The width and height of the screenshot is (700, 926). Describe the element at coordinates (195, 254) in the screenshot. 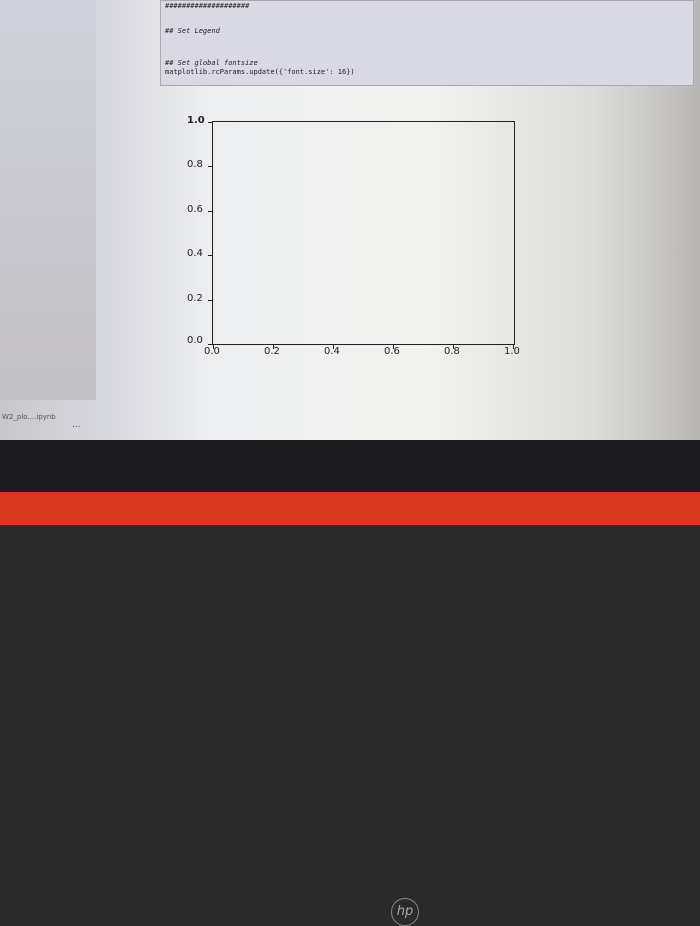

I see `y-tick-label: 0.4` at that location.